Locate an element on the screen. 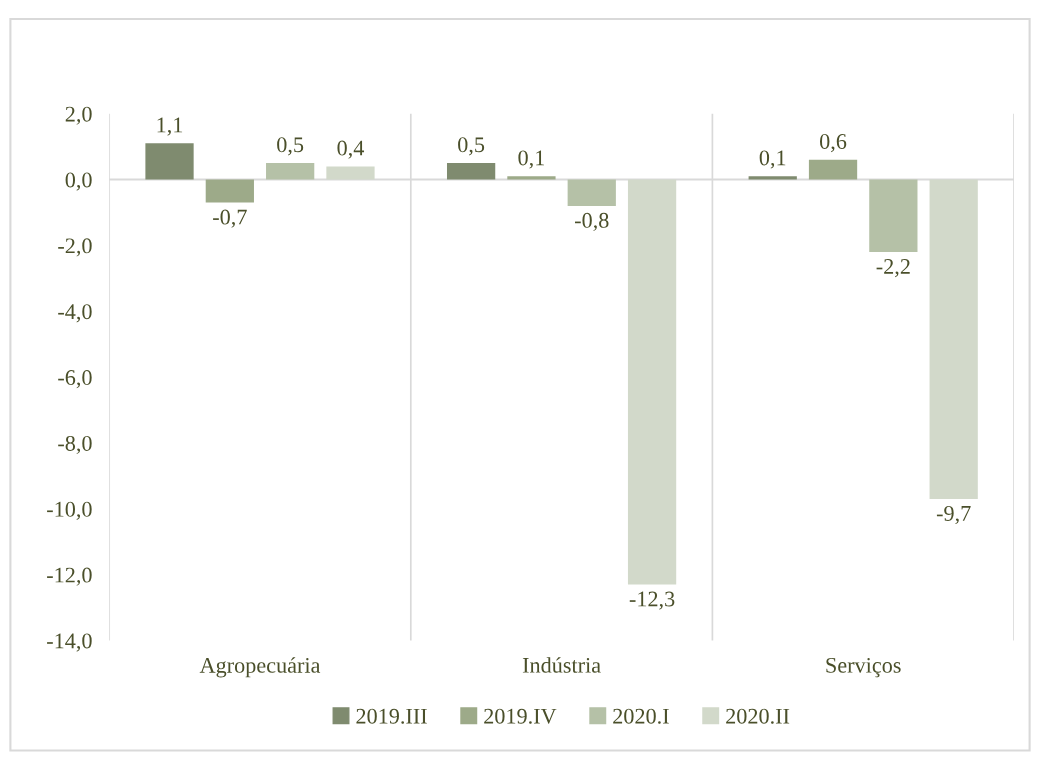 The image size is (1040, 758). y-tick-label: 0,0 is located at coordinates (78, 181).